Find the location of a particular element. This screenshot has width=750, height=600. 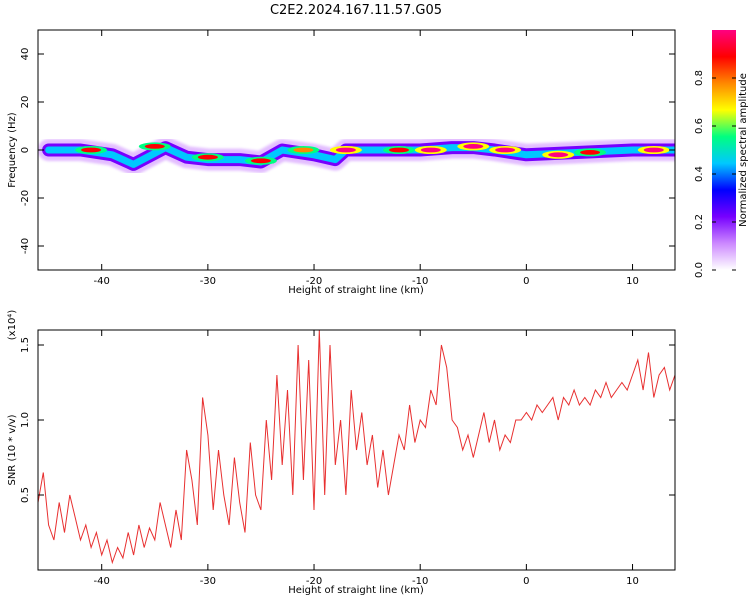

spectrogram-y-tick-label: -40 is located at coordinates (25, 246).